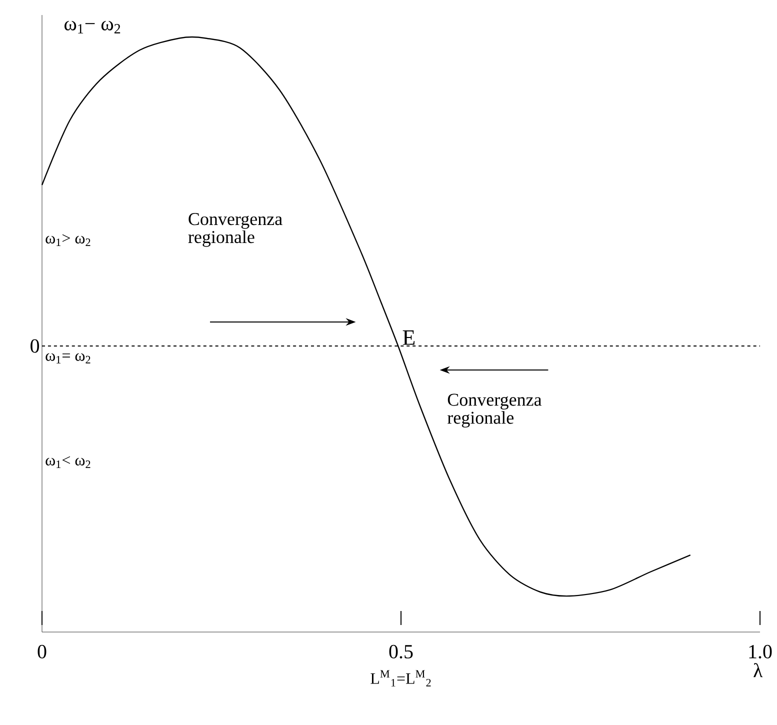 Image resolution: width=777 pixels, height=725 pixels. What do you see at coordinates (68, 358) in the screenshot?
I see `annotation: ω$_{1}$= ω$_{2}$` at bounding box center [68, 358].